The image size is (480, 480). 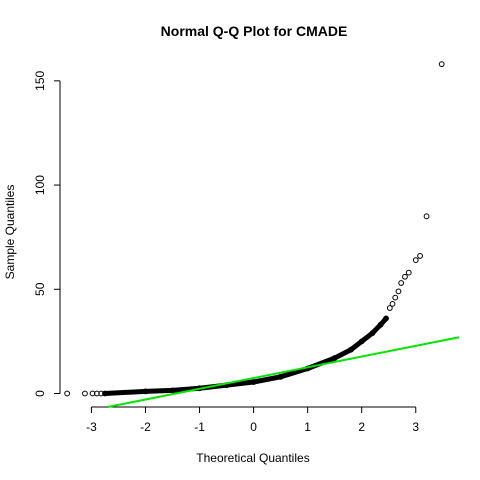 What do you see at coordinates (254, 31) in the screenshot?
I see `chart-title: Normal Q-Q Plot for CMADE` at bounding box center [254, 31].